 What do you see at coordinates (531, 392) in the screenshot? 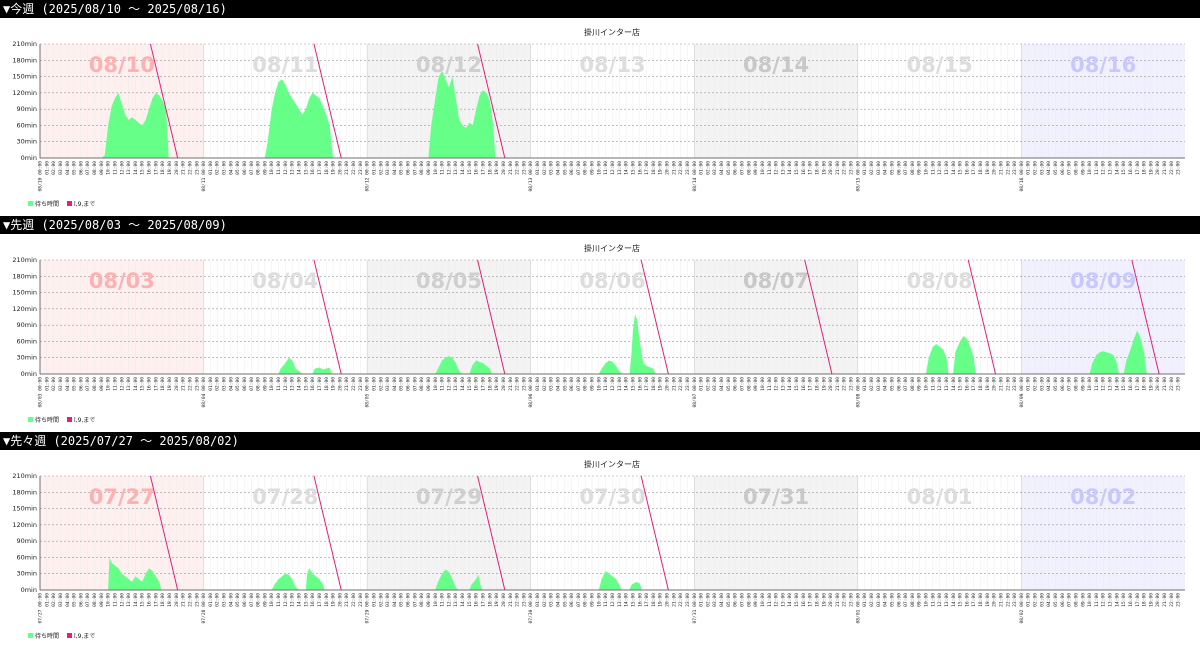
I see `x-tick-label: 08/06 00:00` at bounding box center [531, 392].